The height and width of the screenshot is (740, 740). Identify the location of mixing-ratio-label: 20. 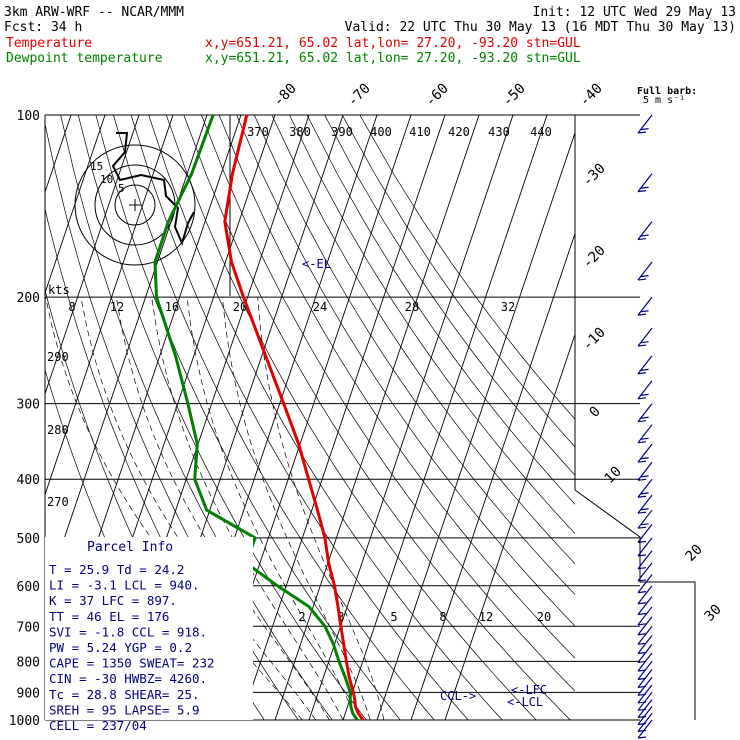
(544, 617).